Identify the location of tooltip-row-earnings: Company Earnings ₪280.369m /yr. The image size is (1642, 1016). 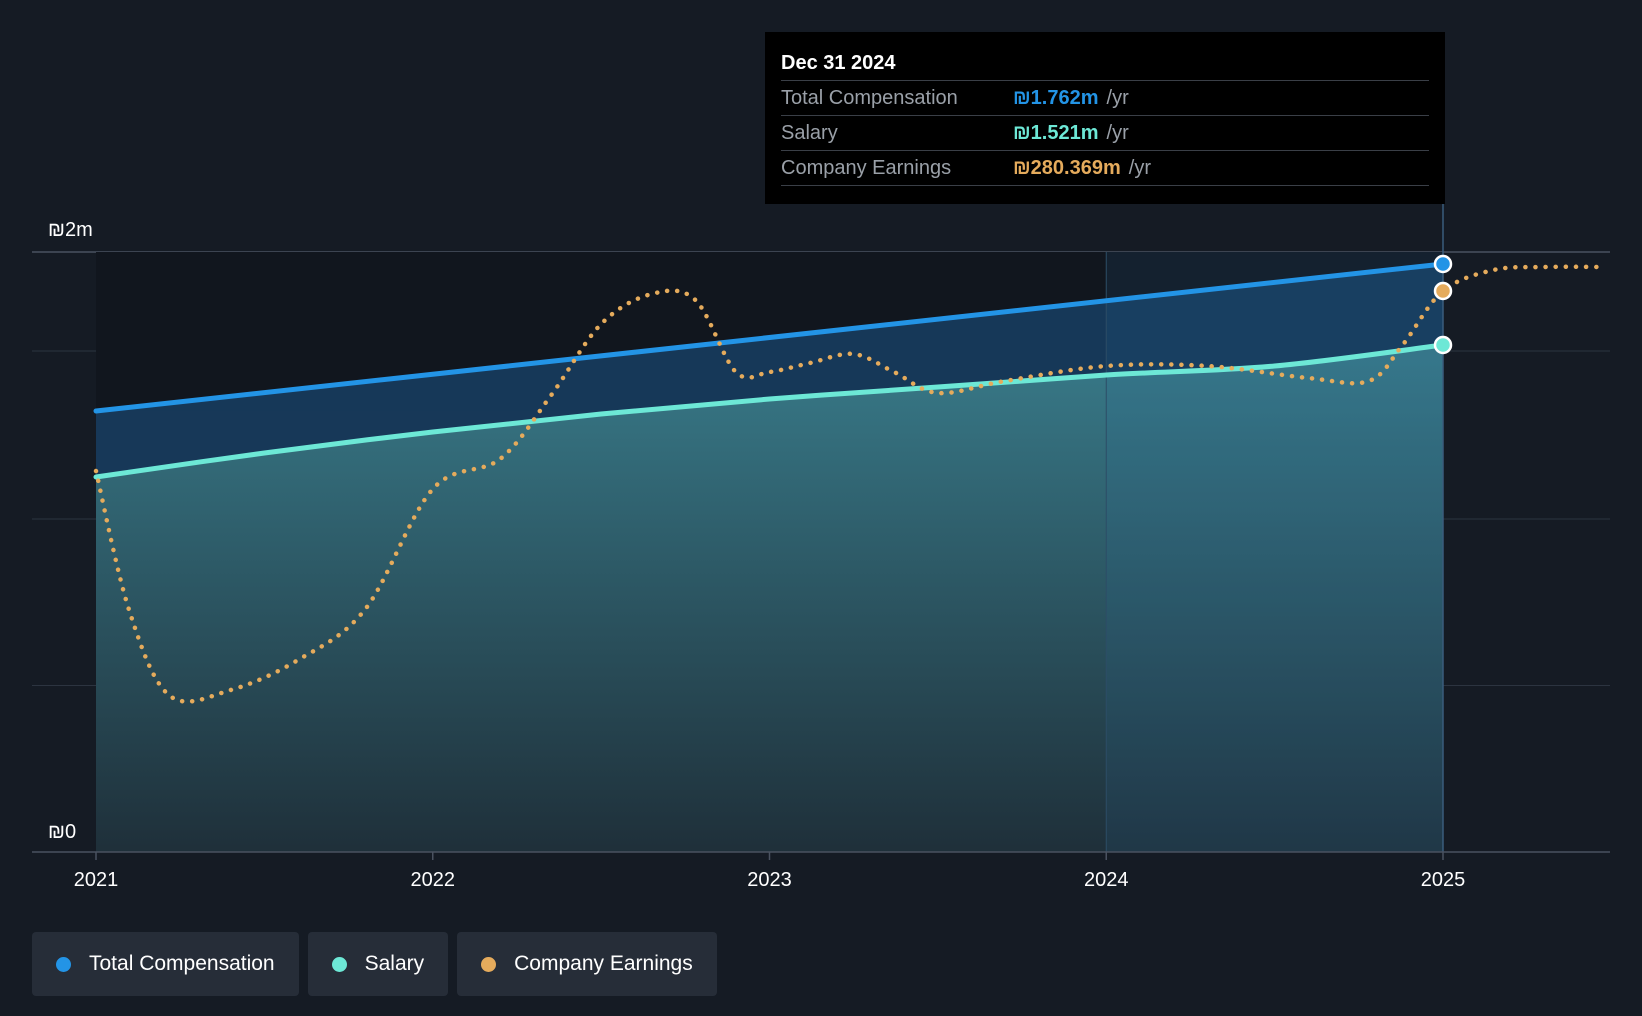
(1105, 168).